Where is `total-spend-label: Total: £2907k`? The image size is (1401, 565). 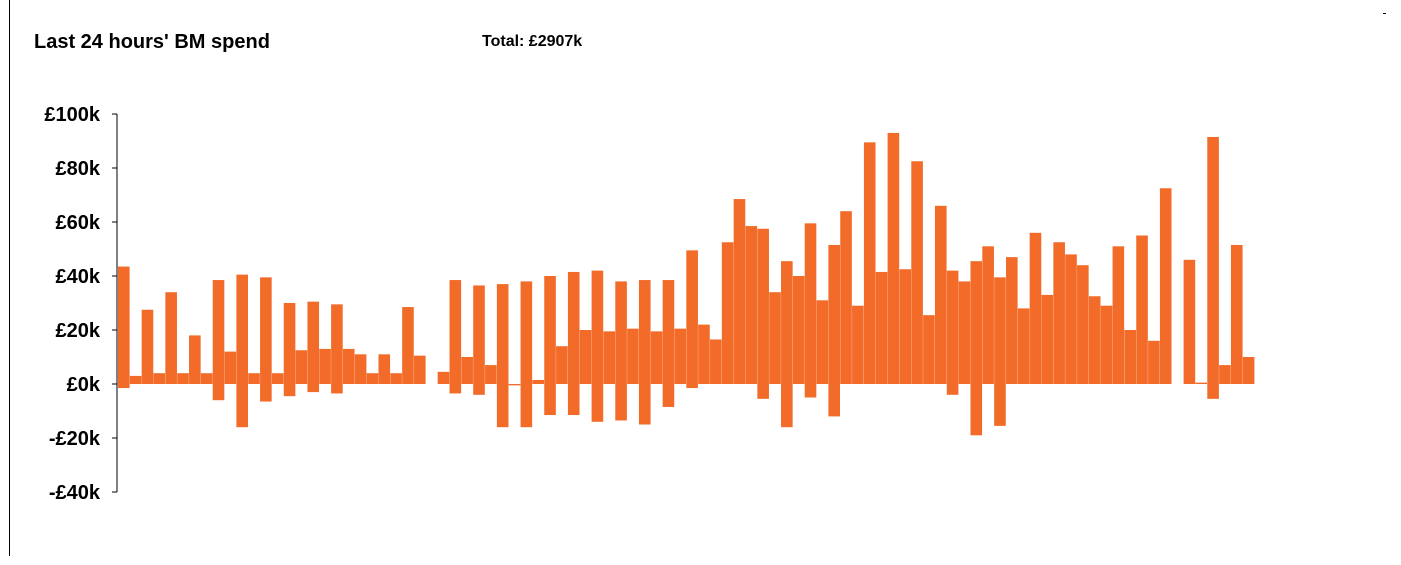
total-spend-label: Total: £2907k is located at coordinates (532, 41).